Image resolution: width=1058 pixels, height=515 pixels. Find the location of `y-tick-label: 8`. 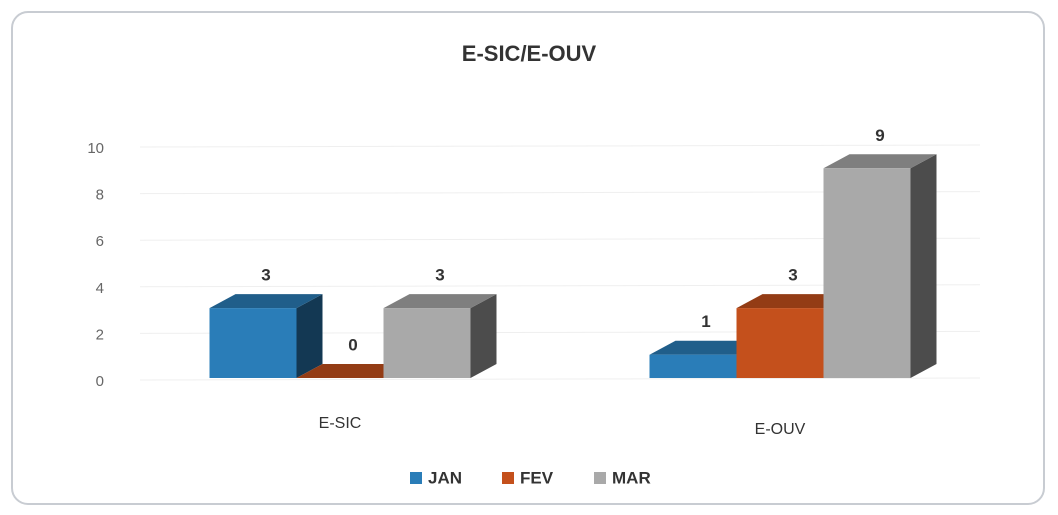

y-tick-label: 8 is located at coordinates (100, 195).